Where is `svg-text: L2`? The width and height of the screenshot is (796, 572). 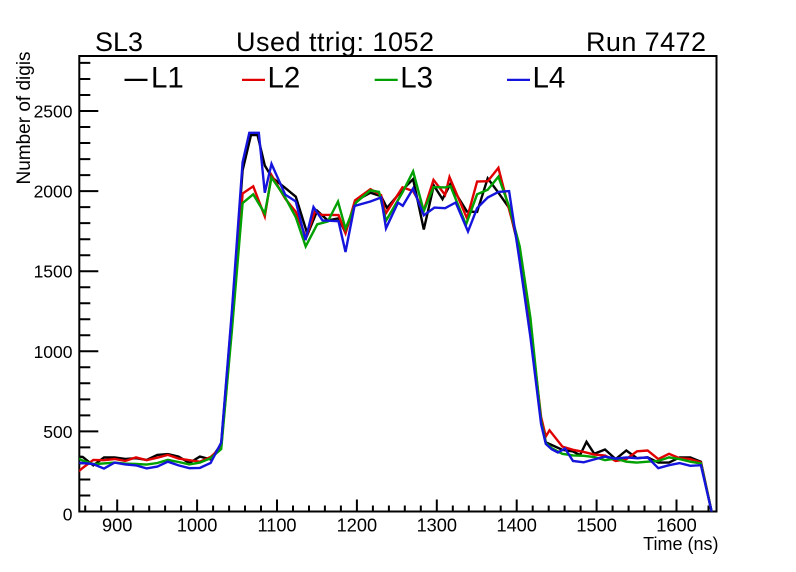
svg-text: L2 is located at coordinates (284, 78).